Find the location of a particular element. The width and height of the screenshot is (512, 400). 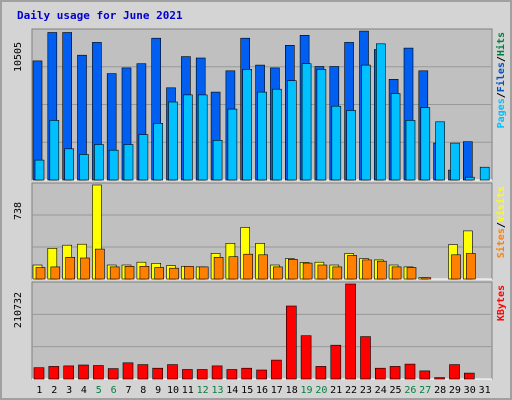

day-label-26: 26 is located at coordinates (410, 390).